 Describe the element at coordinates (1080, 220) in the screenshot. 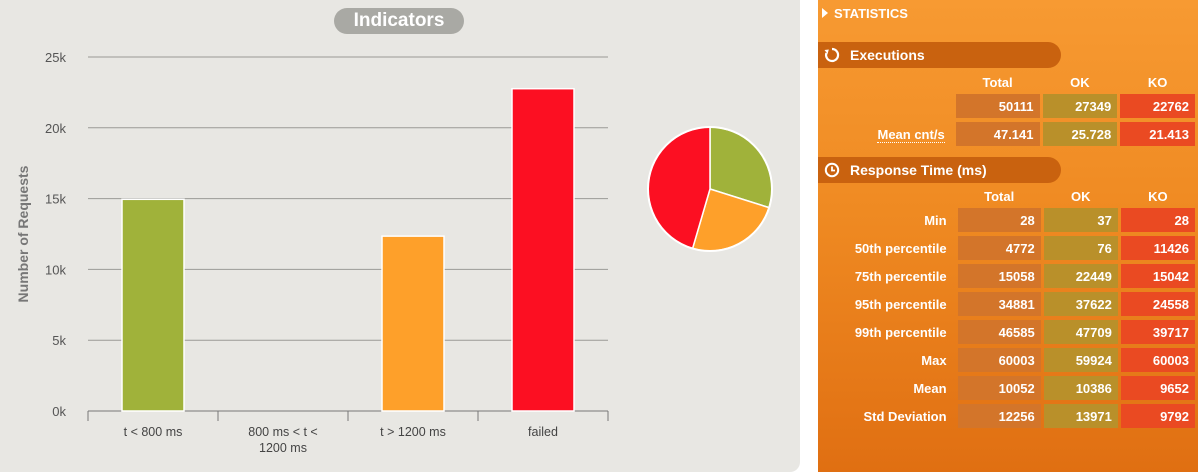

I see `cell-ok: 37` at that location.